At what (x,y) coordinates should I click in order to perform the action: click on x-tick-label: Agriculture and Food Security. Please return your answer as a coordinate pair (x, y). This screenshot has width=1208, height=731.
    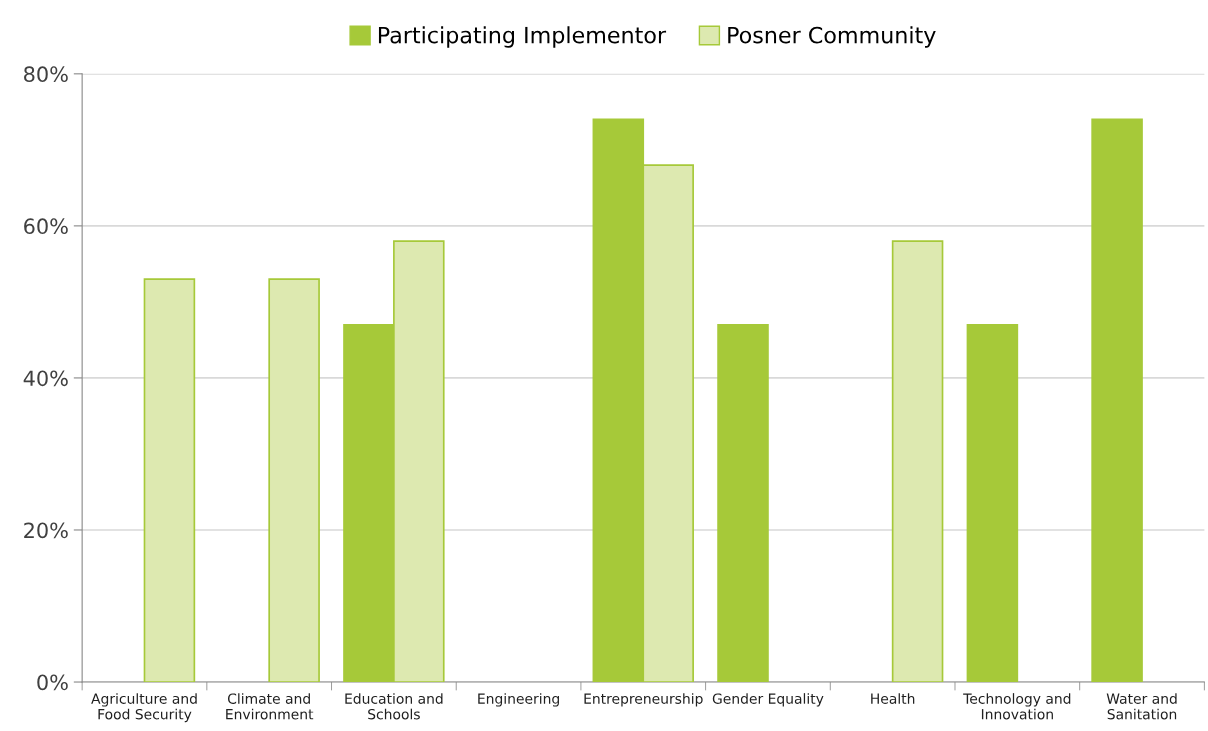
    Looking at the image, I should click on (144, 708).